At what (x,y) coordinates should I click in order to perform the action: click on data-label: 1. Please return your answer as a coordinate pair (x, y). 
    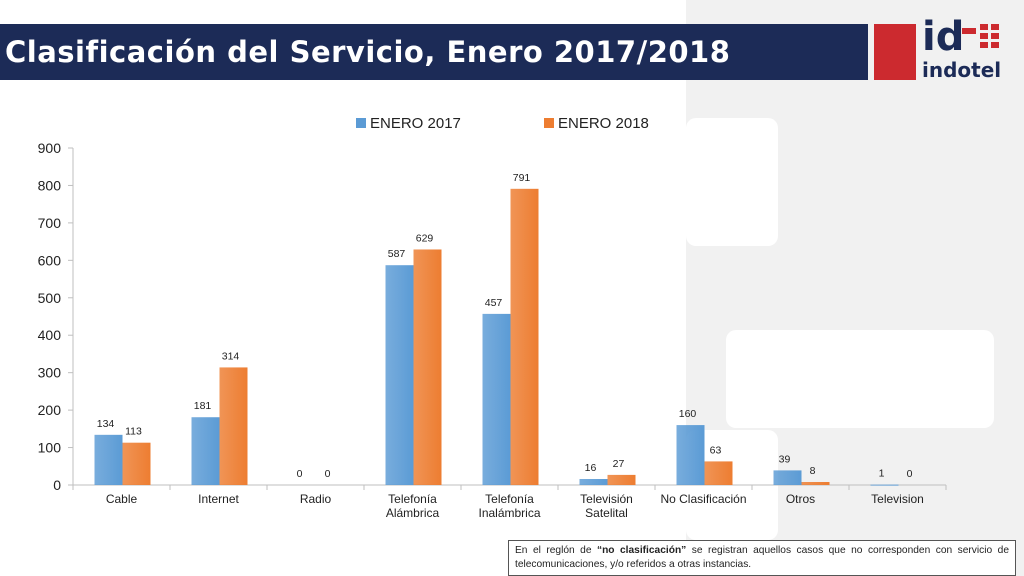
    Looking at the image, I should click on (882, 474).